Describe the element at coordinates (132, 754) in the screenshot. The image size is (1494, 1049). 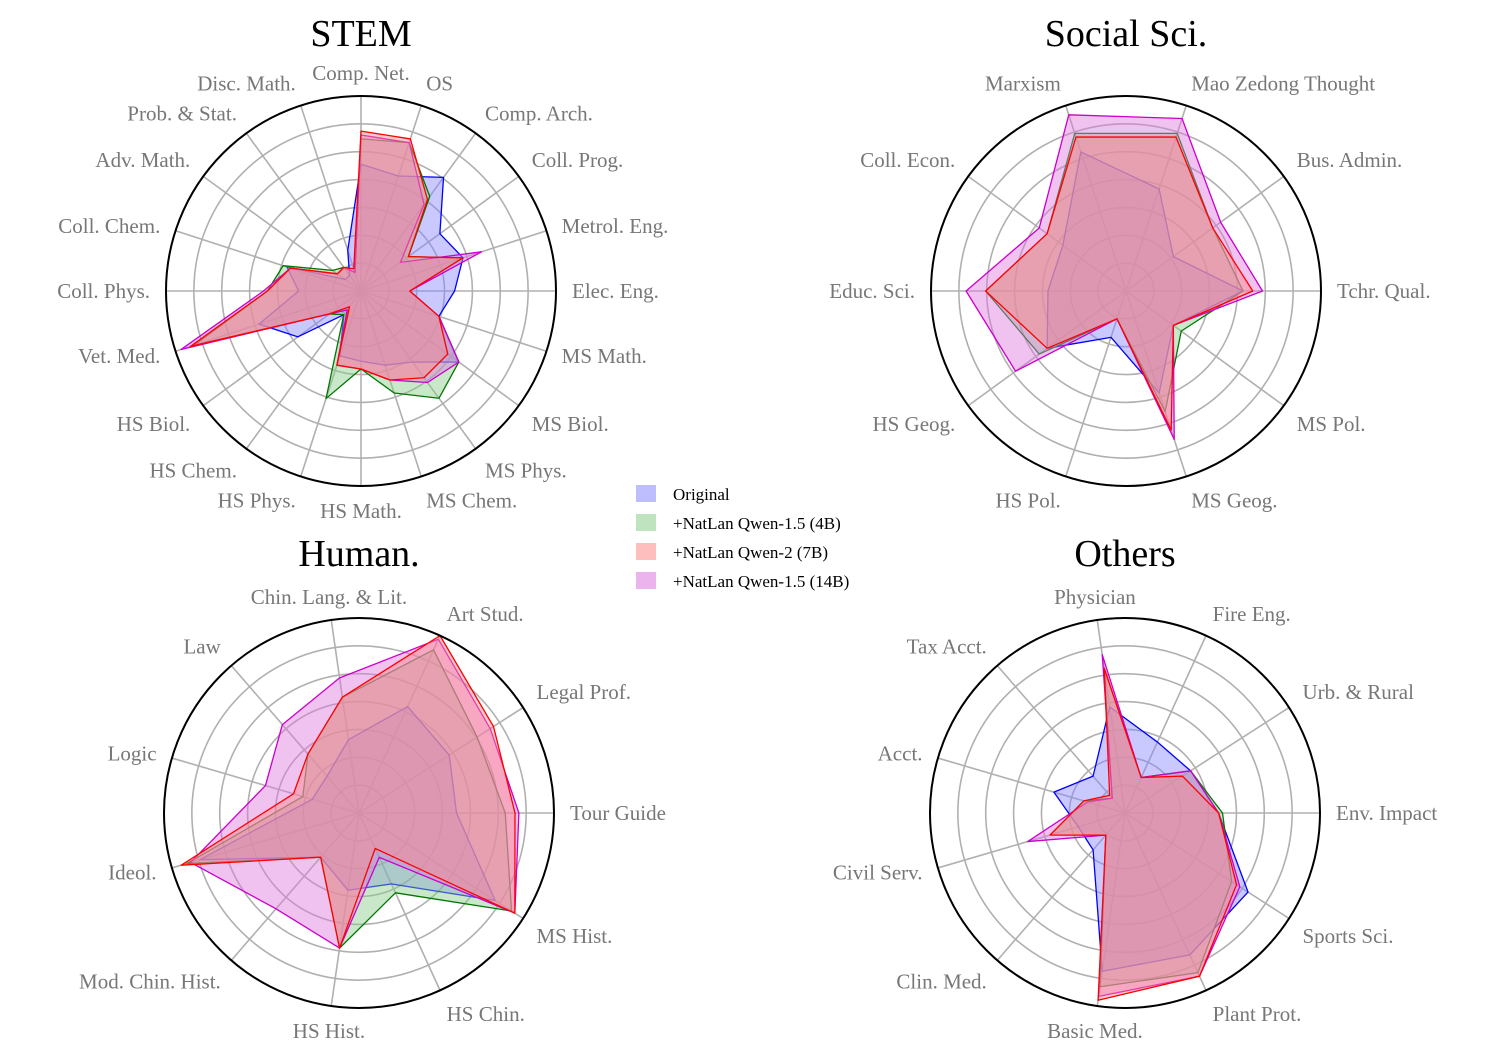
I see `axis-label-logic: Logic` at that location.